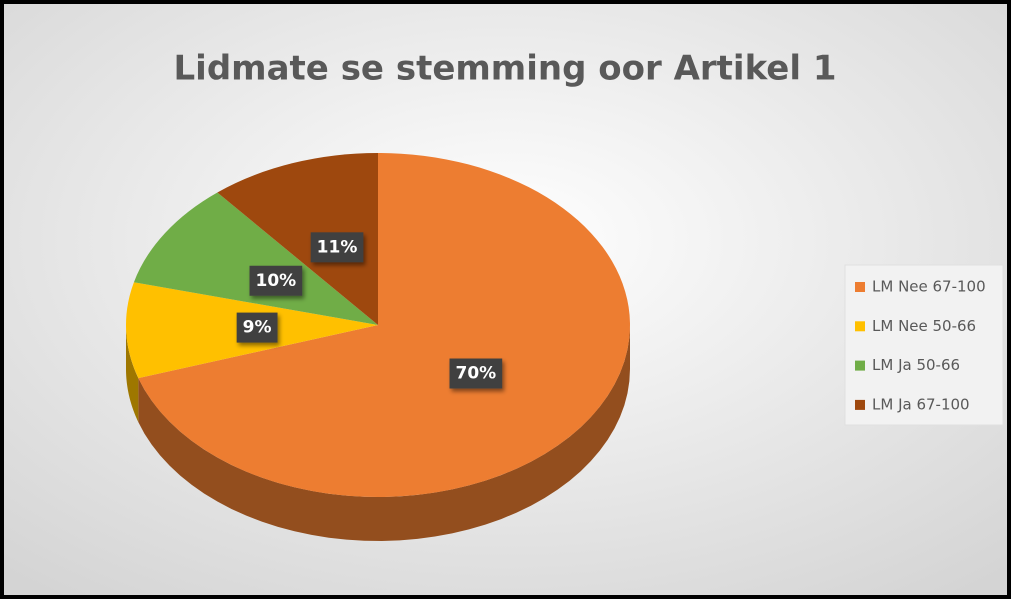  I want to click on data-label: 9%, so click(257, 328).